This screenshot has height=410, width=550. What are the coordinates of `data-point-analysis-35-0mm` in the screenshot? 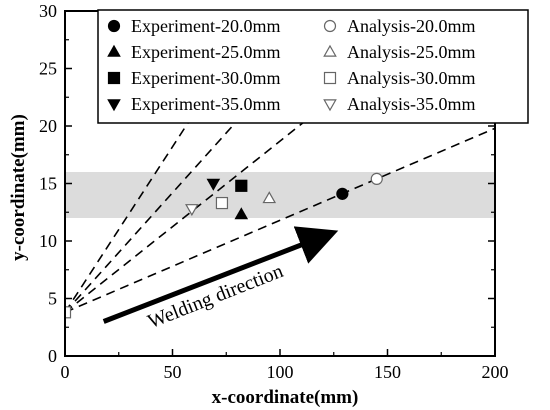 It's located at (192, 210).